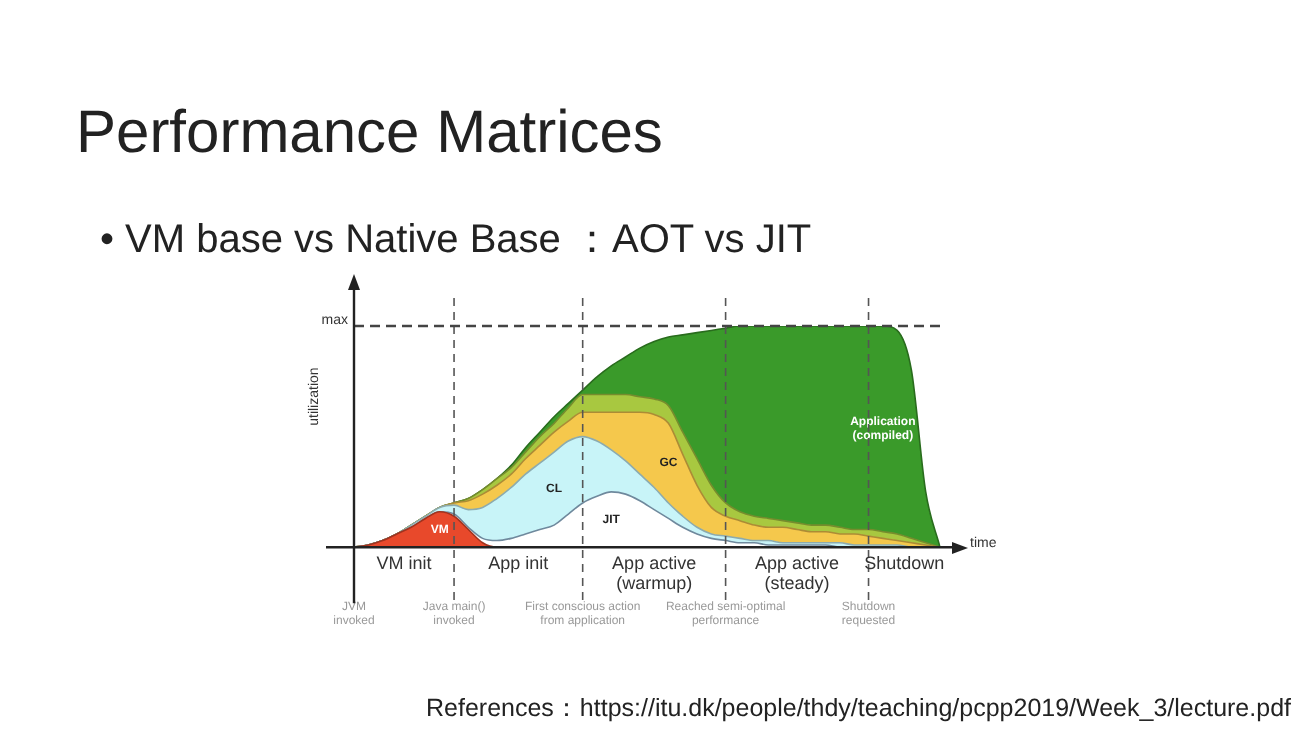 The width and height of the screenshot is (1300, 732). I want to click on text: App active (steady), so click(797, 573).